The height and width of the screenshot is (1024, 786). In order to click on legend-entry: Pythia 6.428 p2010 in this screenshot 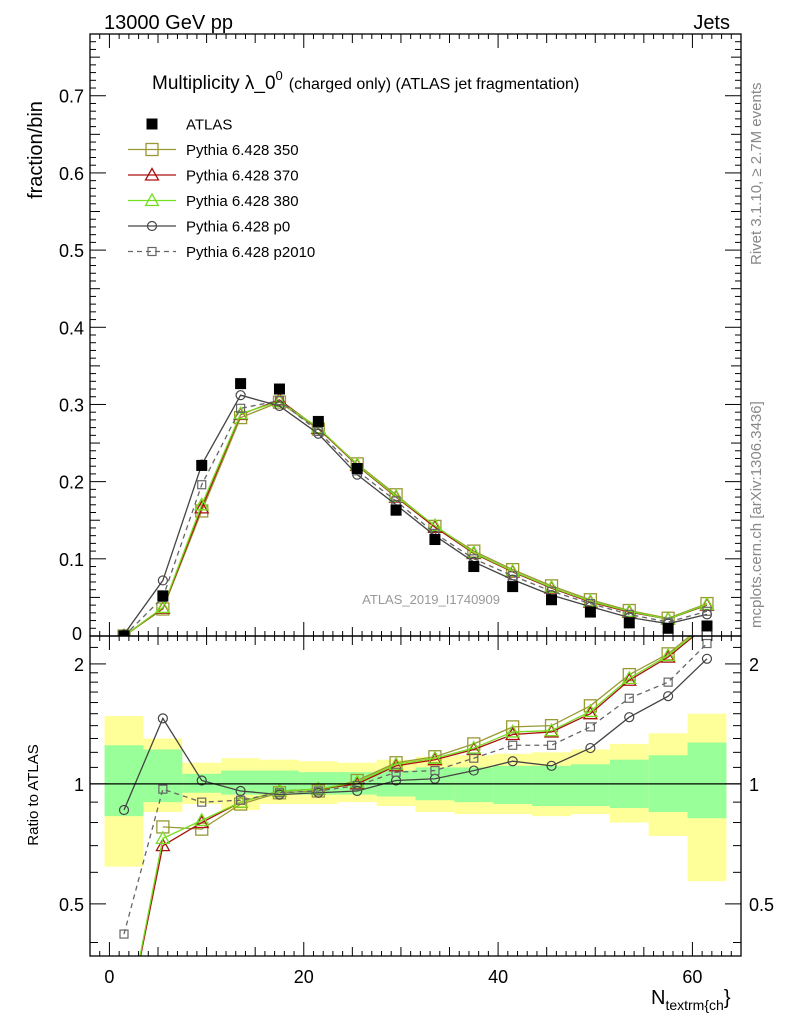, I will do `click(221, 252)`.